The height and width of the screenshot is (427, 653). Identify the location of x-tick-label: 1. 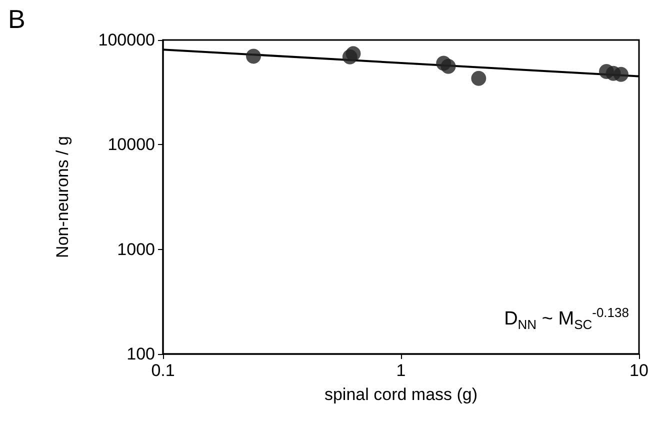
(401, 370).